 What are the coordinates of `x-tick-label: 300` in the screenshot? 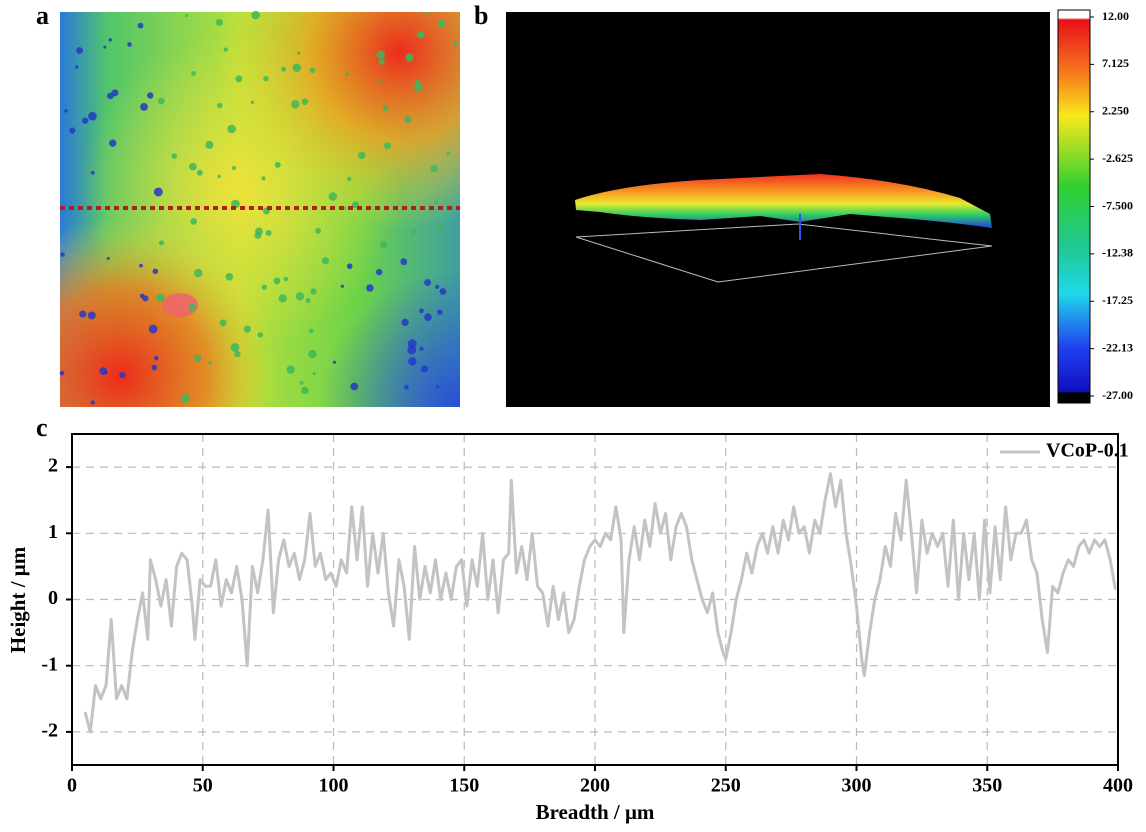 It's located at (857, 786).